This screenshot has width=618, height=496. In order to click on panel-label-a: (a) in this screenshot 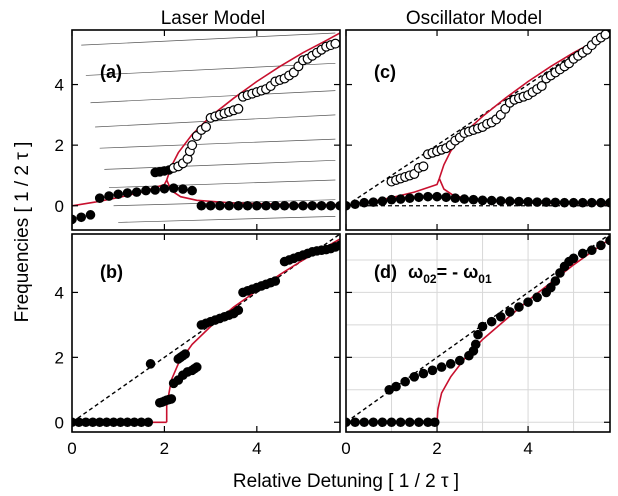, I will do `click(111, 72)`.